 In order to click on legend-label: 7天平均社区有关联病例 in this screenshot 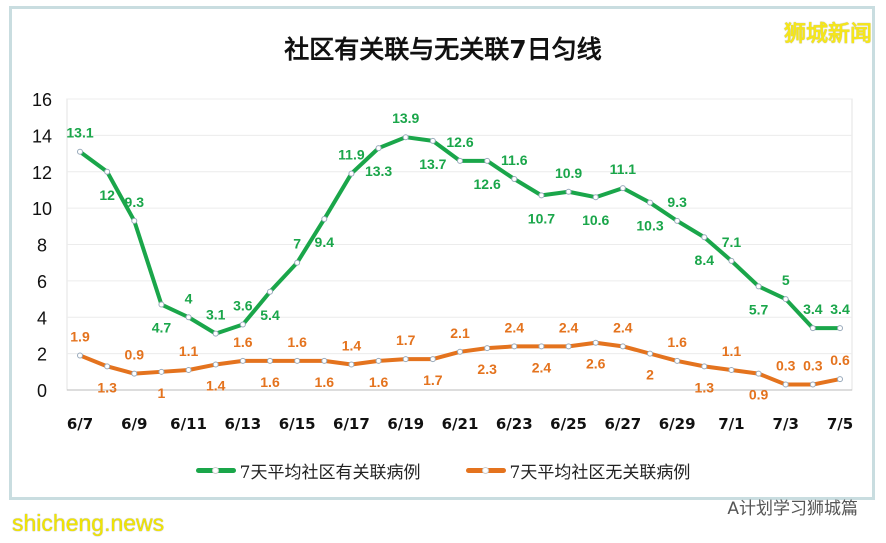, I will do `click(330, 473)`.